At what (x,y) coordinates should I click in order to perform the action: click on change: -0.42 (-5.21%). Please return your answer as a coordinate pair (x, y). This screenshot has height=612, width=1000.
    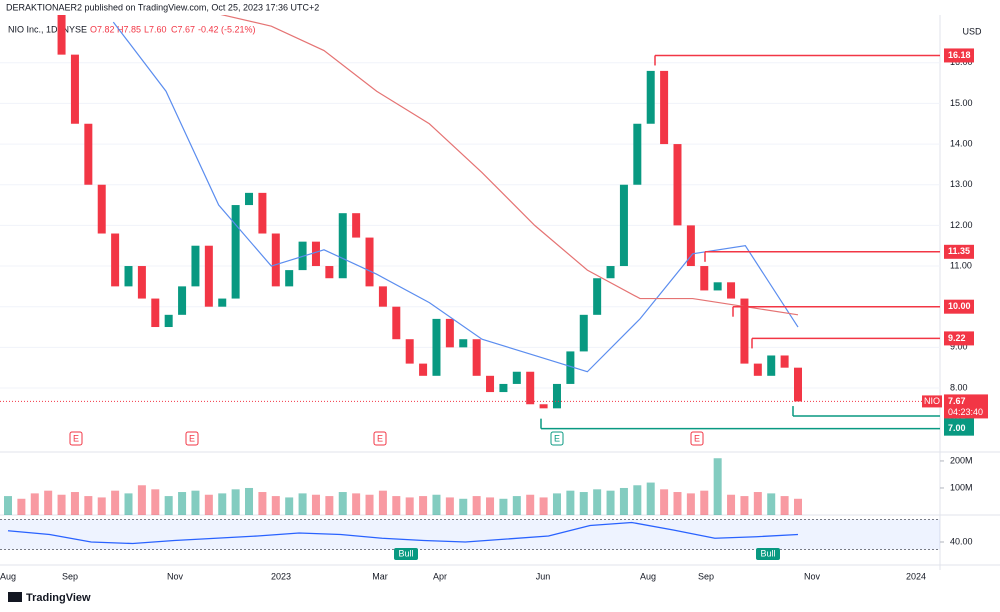
    Looking at the image, I should click on (227, 29).